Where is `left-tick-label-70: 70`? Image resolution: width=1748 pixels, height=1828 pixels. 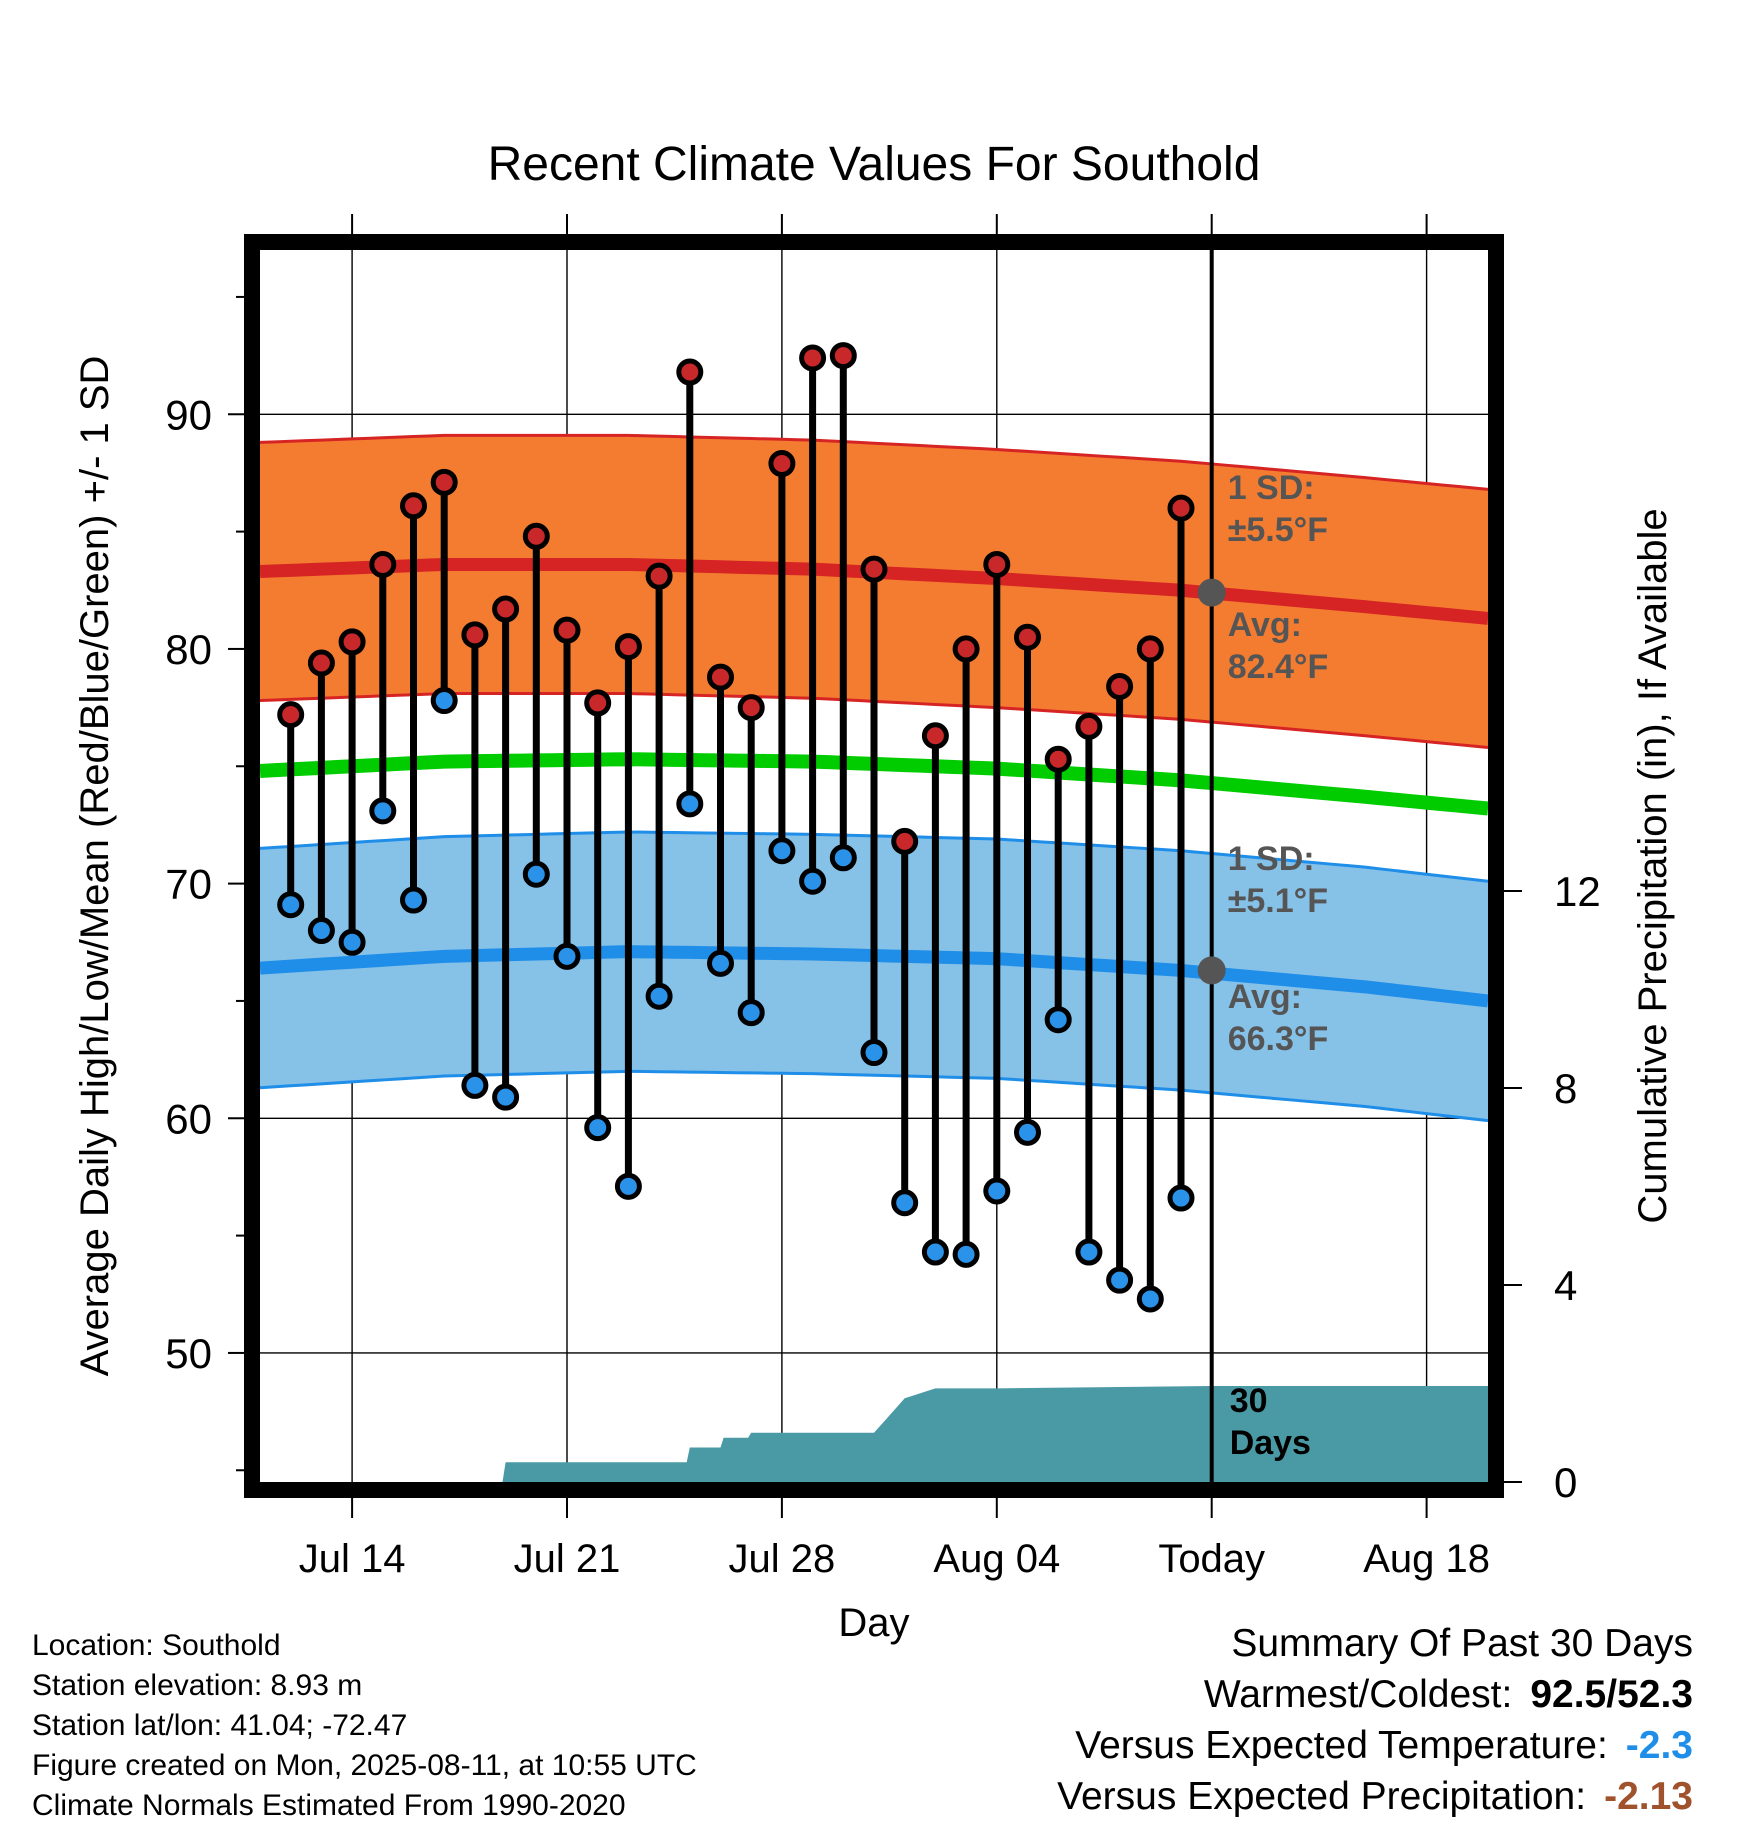
left-tick-label-70: 70 is located at coordinates (188, 884).